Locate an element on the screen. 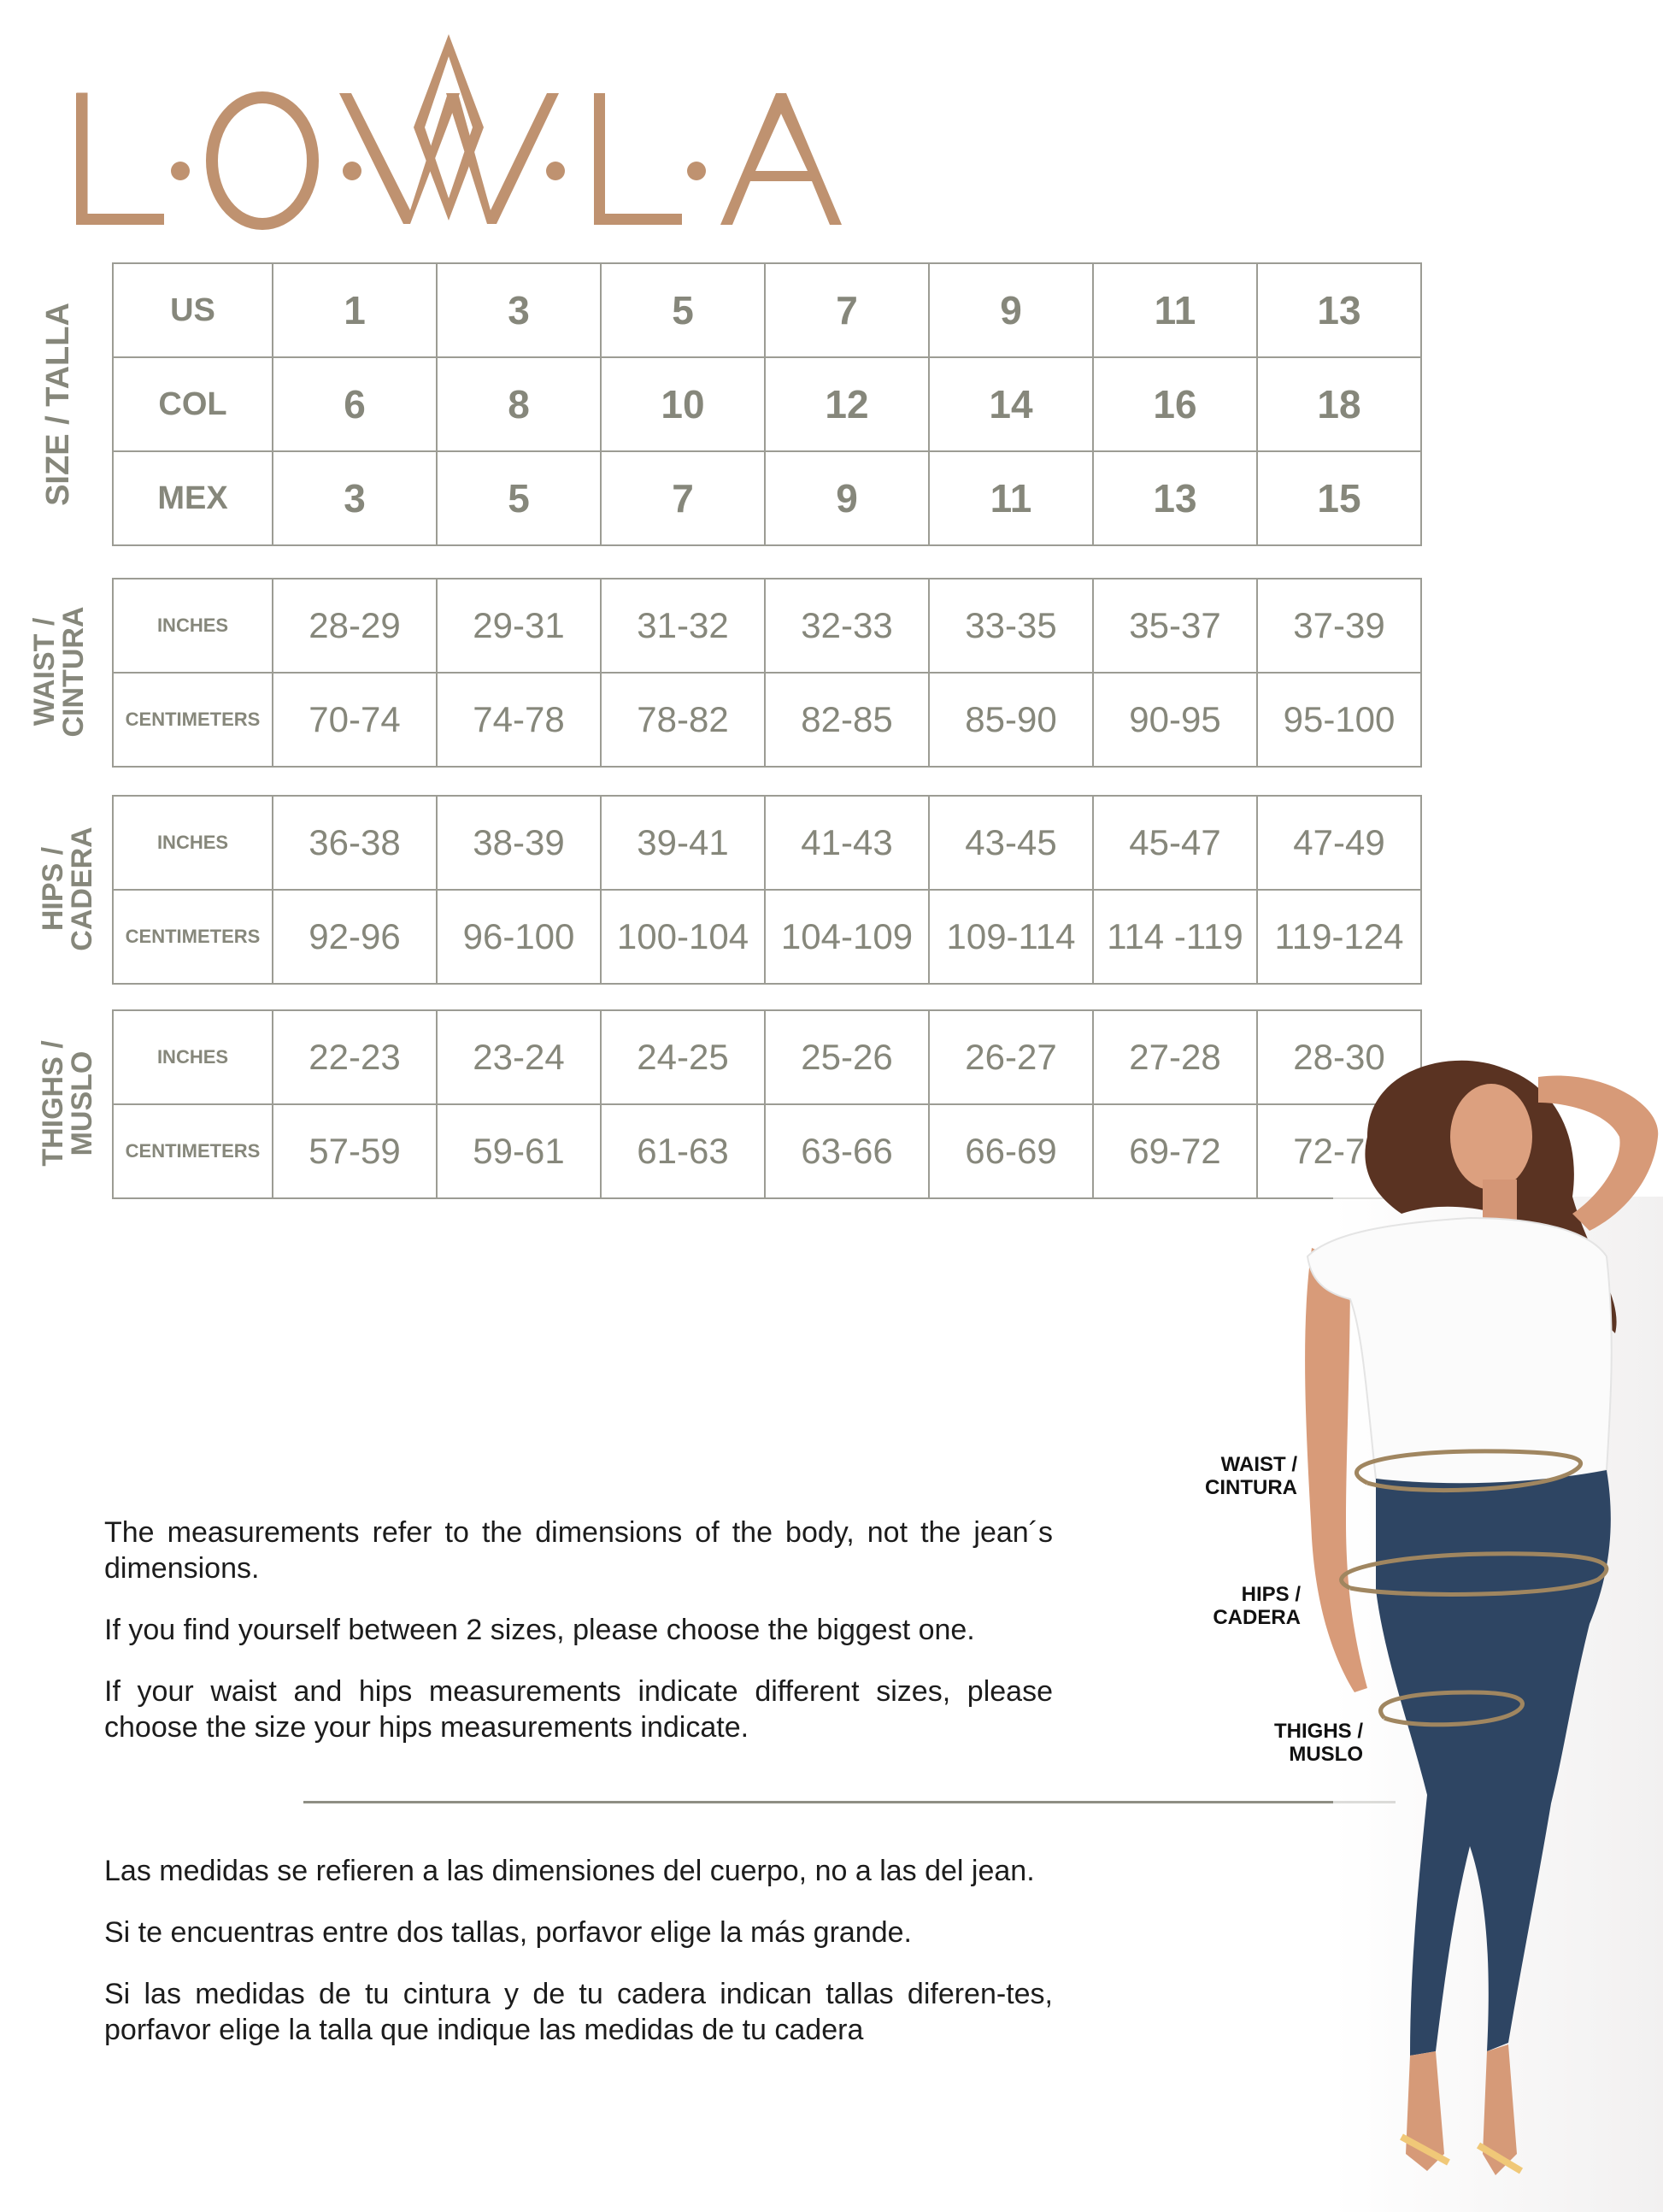 The height and width of the screenshot is (2212, 1663). measurement-cell: 31-32 is located at coordinates (683, 626).